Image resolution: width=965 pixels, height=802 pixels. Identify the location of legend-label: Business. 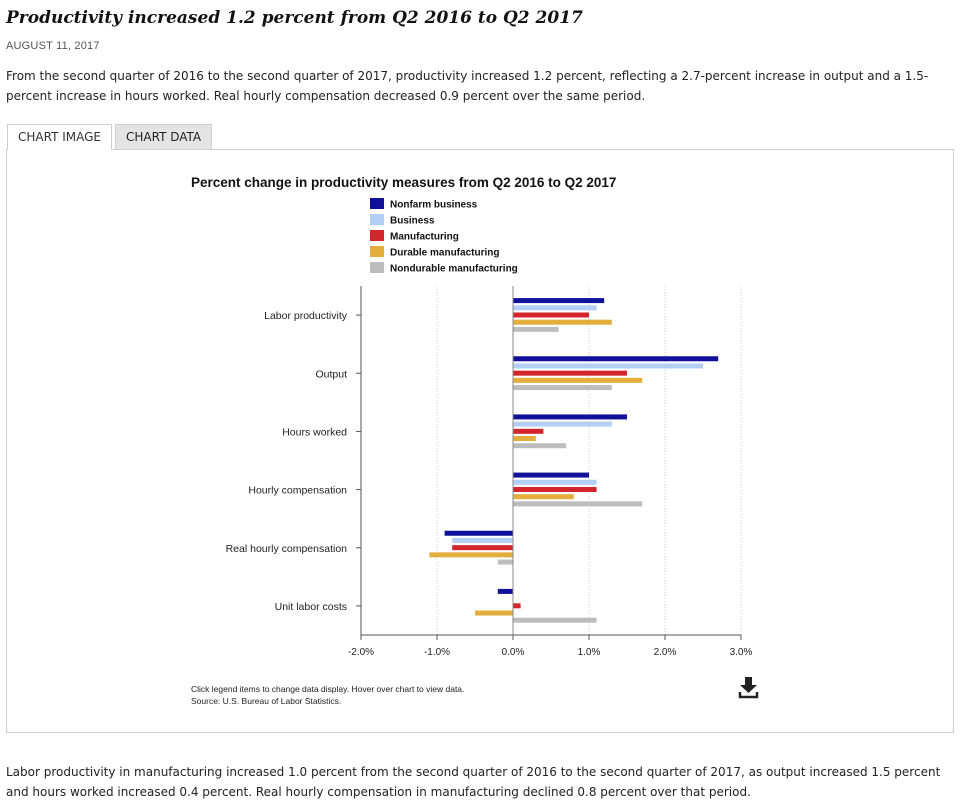
(412, 221).